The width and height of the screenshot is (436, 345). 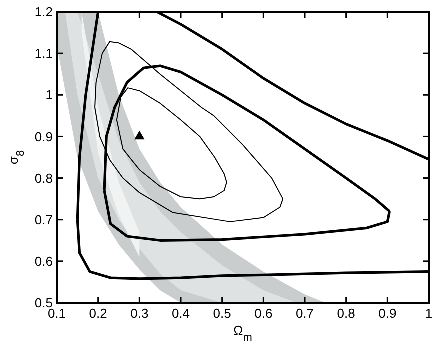 I want to click on x-tick-label: 0.9, so click(x=387, y=313).